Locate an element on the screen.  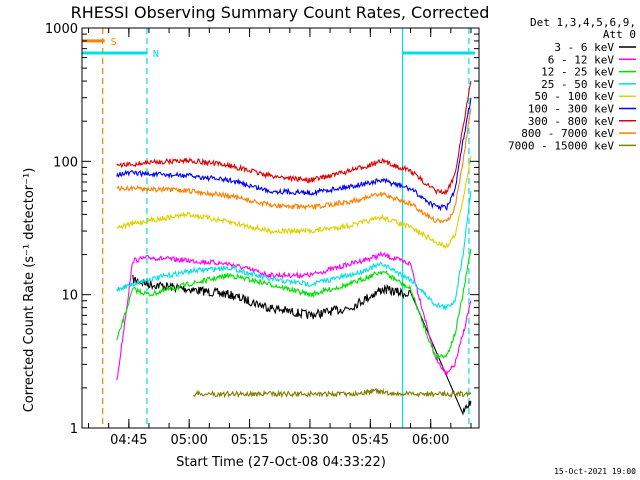
legend-label-0: 3 - 6 keV is located at coordinates (584, 47).